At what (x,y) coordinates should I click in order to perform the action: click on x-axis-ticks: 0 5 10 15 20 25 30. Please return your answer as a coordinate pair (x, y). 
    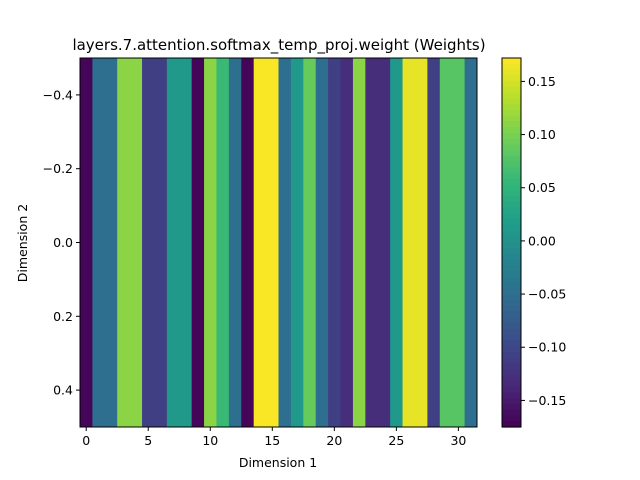
    Looking at the image, I should click on (274, 437).